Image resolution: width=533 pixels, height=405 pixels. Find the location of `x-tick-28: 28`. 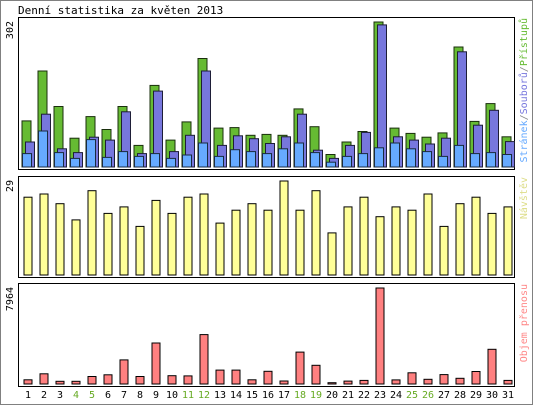

x-tick-28: 28 is located at coordinates (460, 395).